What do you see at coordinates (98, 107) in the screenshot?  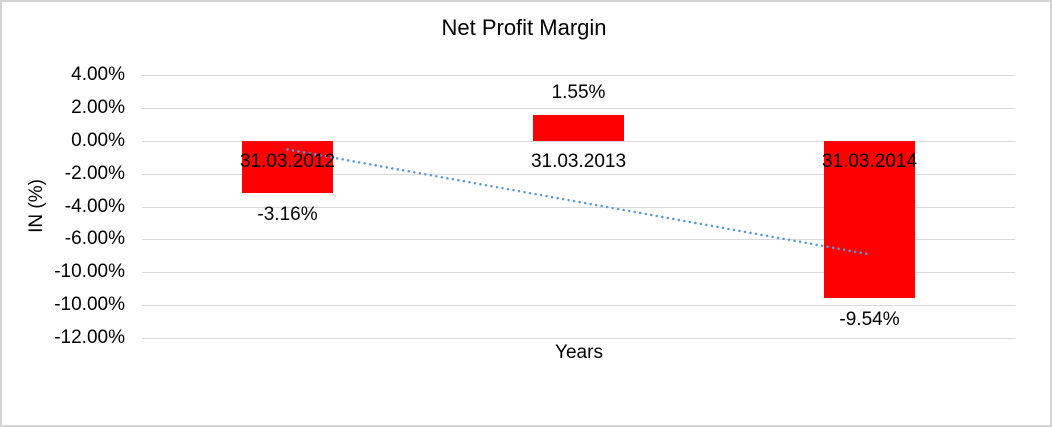 I see `y-axis-tick-label: 2.00%` at bounding box center [98, 107].